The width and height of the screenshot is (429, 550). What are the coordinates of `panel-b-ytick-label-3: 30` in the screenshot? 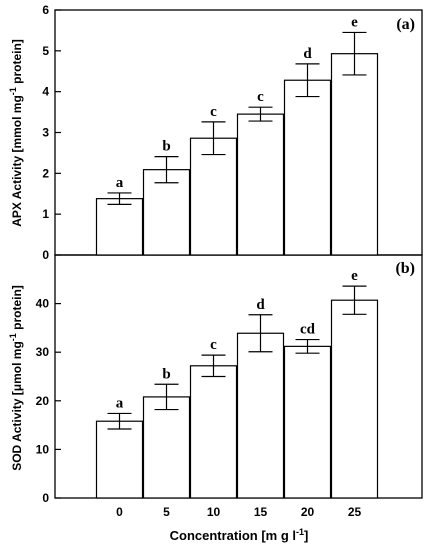 It's located at (43, 352).